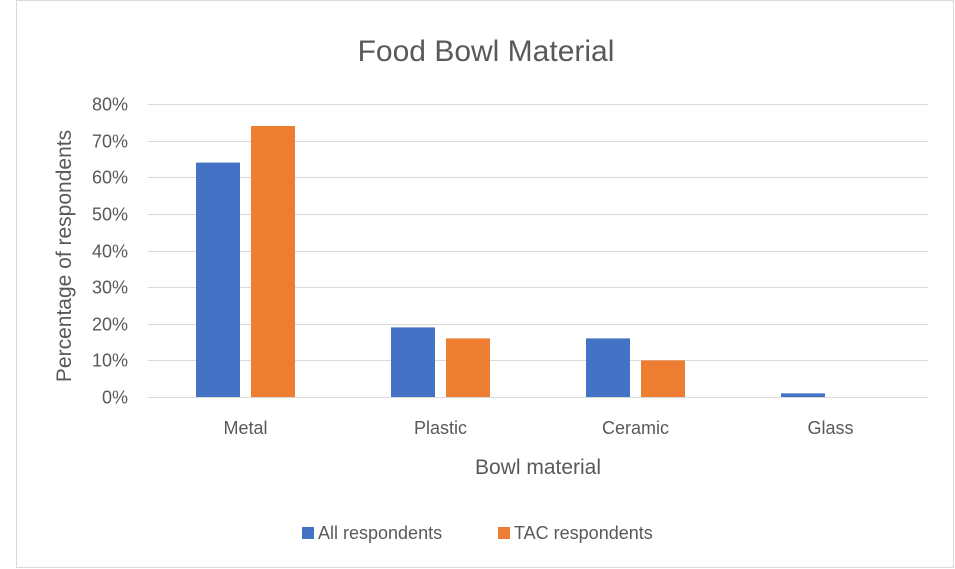  What do you see at coordinates (64, 256) in the screenshot?
I see `y-axis-title: Percentage of respondents` at bounding box center [64, 256].